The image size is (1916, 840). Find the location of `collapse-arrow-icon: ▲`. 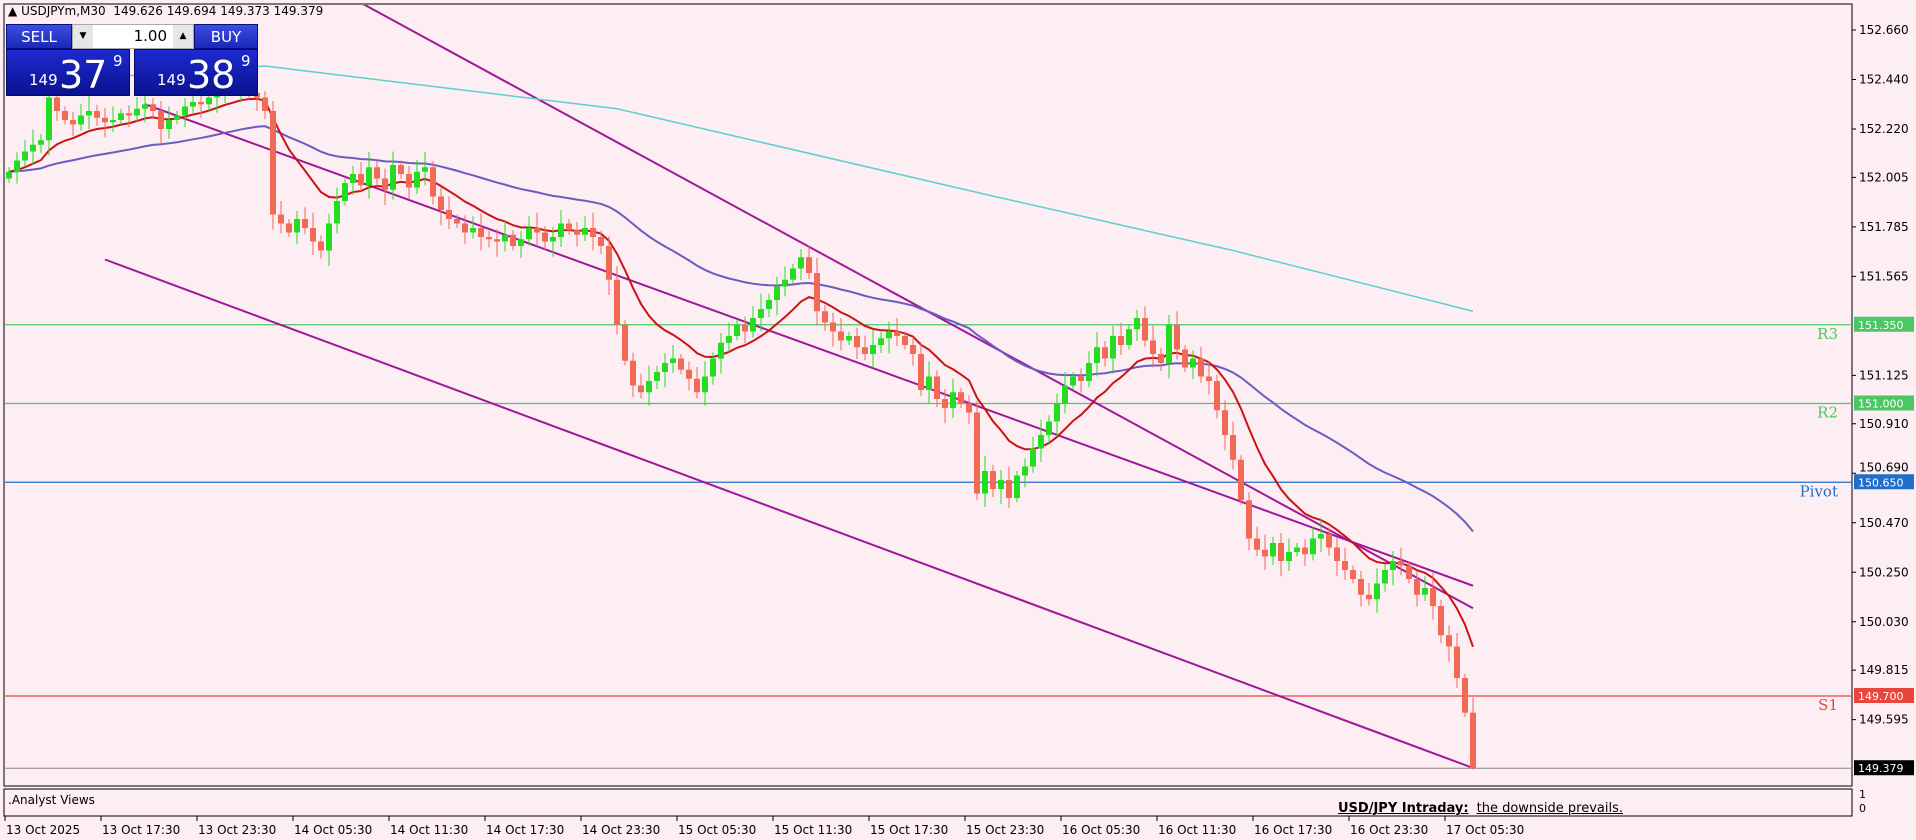

collapse-arrow-icon: ▲ is located at coordinates (13, 11).